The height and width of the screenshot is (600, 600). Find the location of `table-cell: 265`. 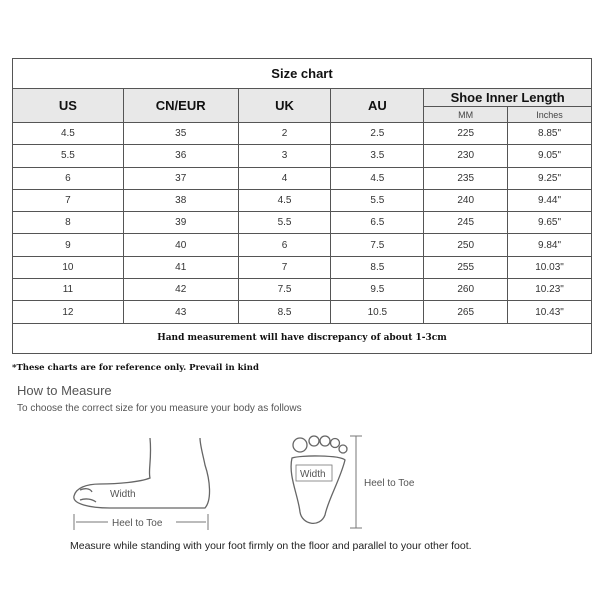

table-cell: 265 is located at coordinates (466, 312).